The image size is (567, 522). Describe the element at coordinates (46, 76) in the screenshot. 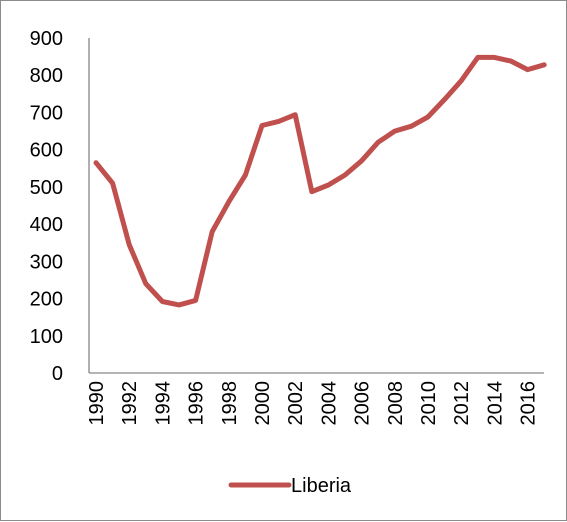

I see `y-tick-label: 800` at that location.